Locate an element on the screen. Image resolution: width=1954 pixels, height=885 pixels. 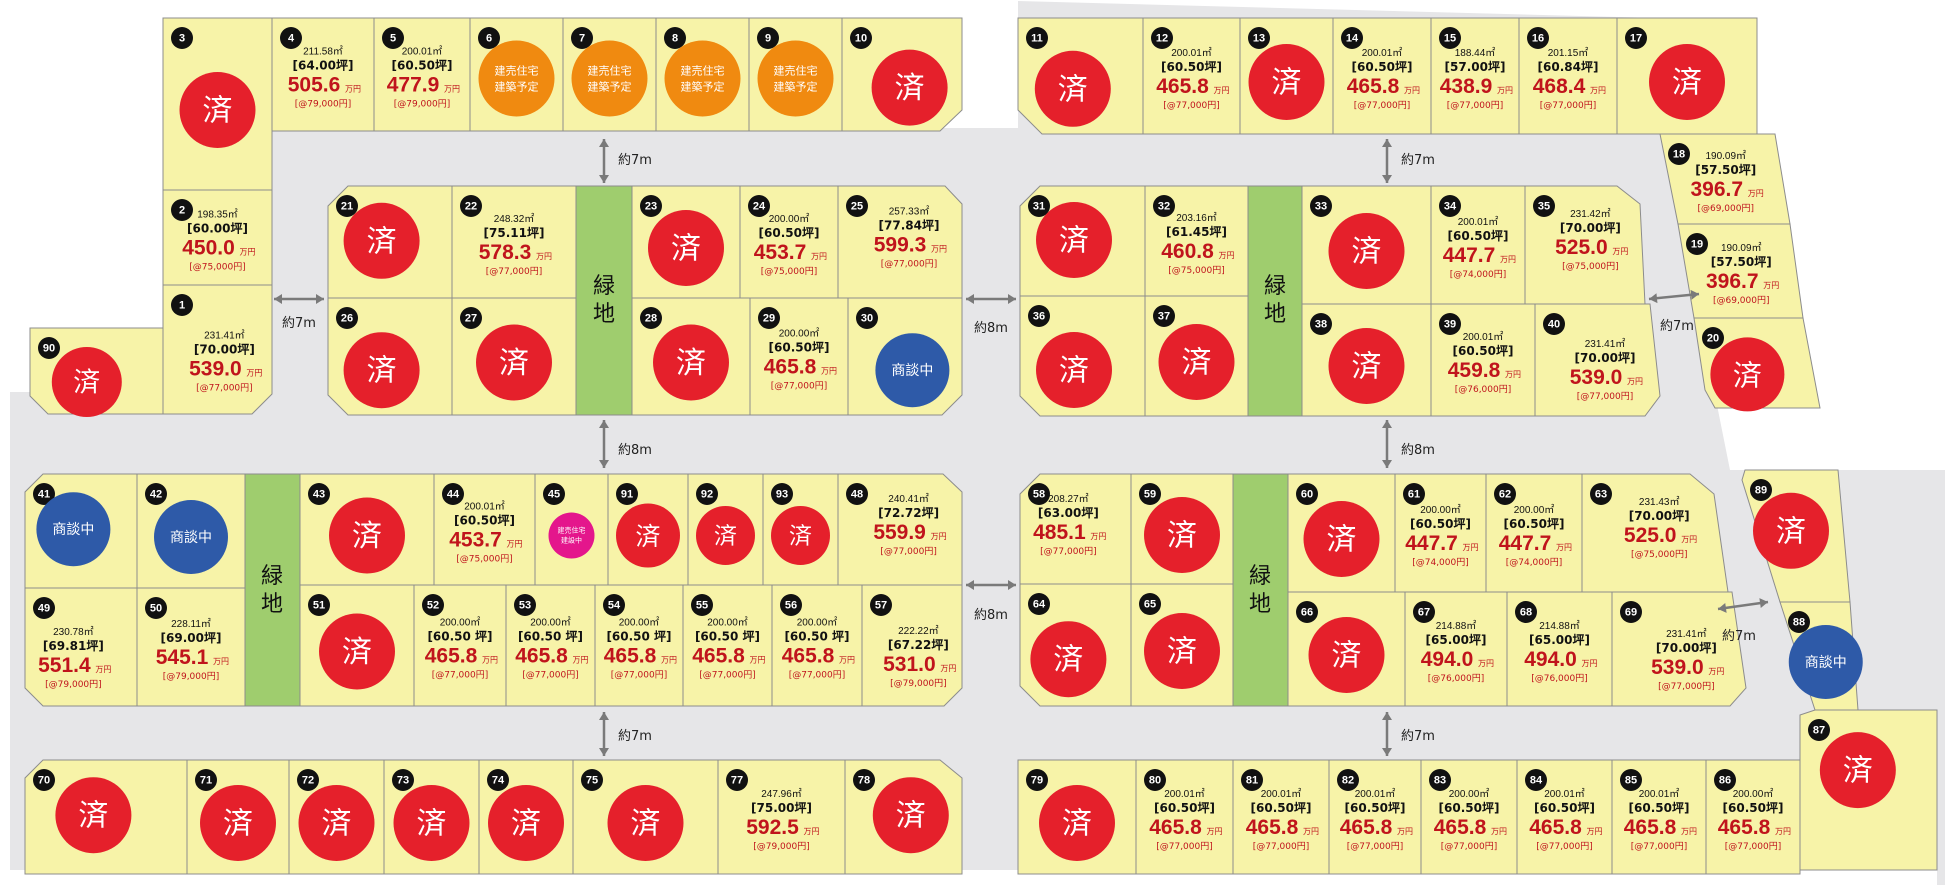
lot-93: 93 済 is located at coordinates (800, 529).